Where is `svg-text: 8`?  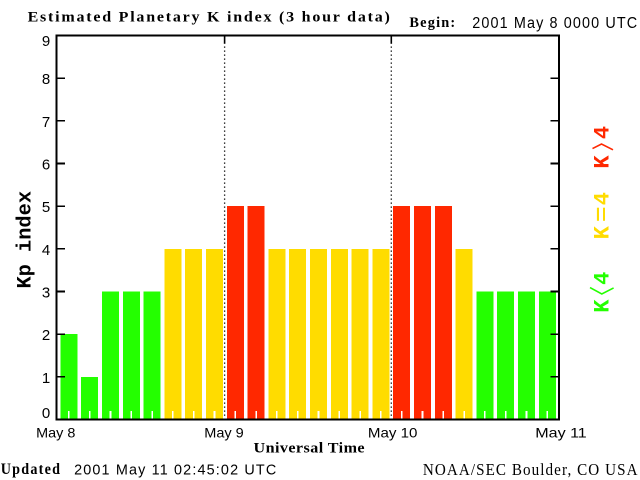
svg-text: 8 is located at coordinates (46, 79).